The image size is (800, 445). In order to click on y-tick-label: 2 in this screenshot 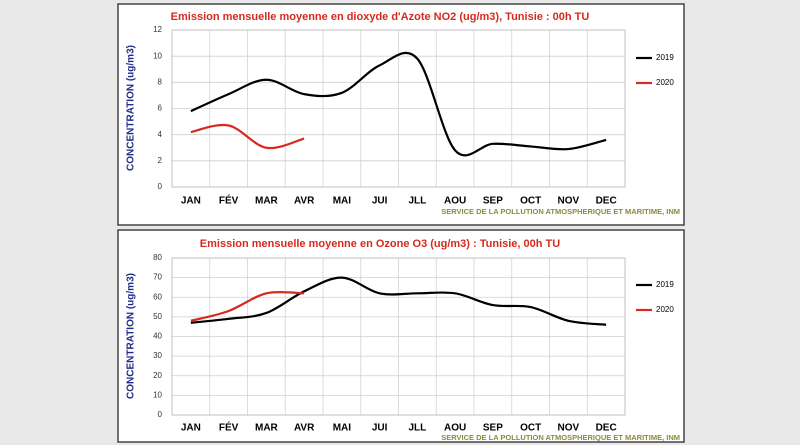, I will do `click(160, 160)`.